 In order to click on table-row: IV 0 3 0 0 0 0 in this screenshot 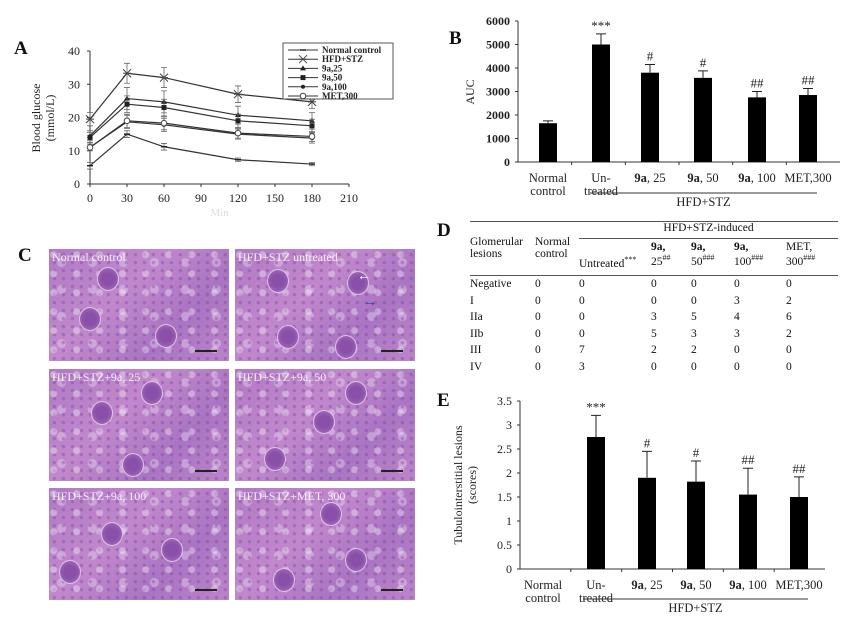, I will do `click(654, 367)`.